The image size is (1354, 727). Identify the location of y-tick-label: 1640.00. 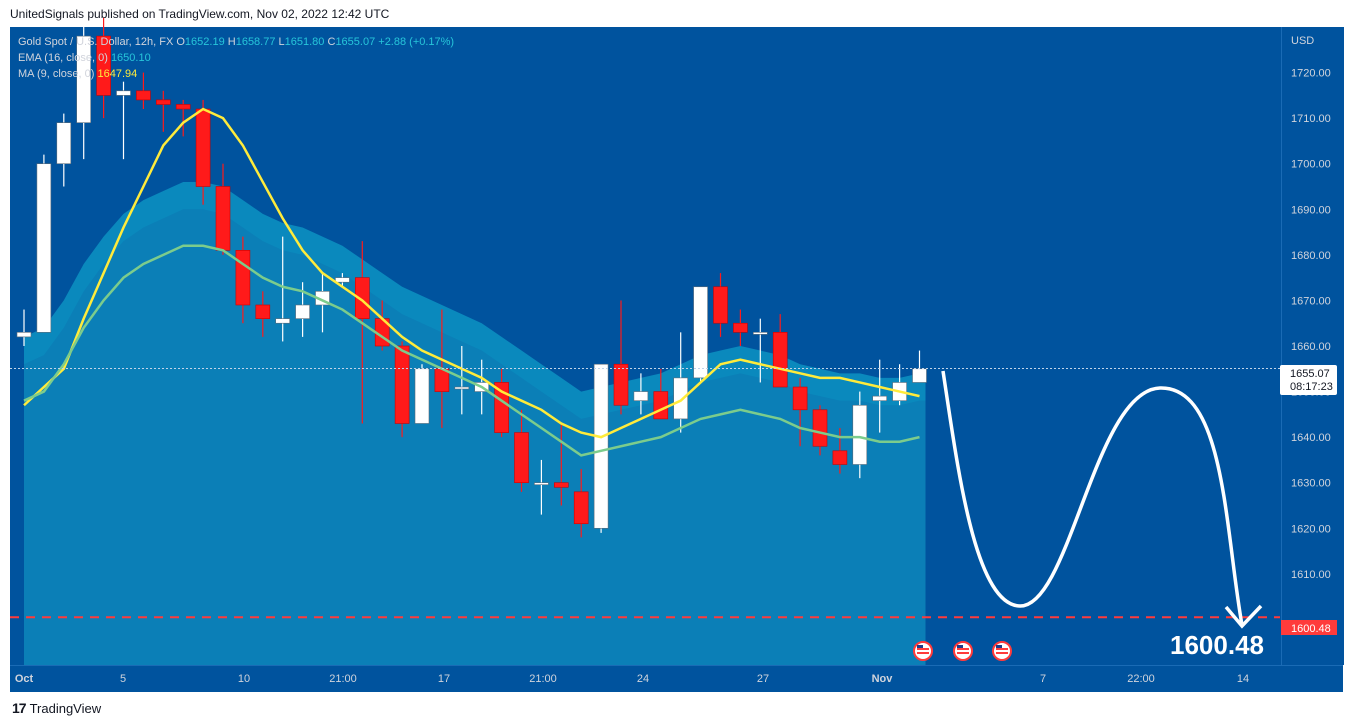
(1311, 438).